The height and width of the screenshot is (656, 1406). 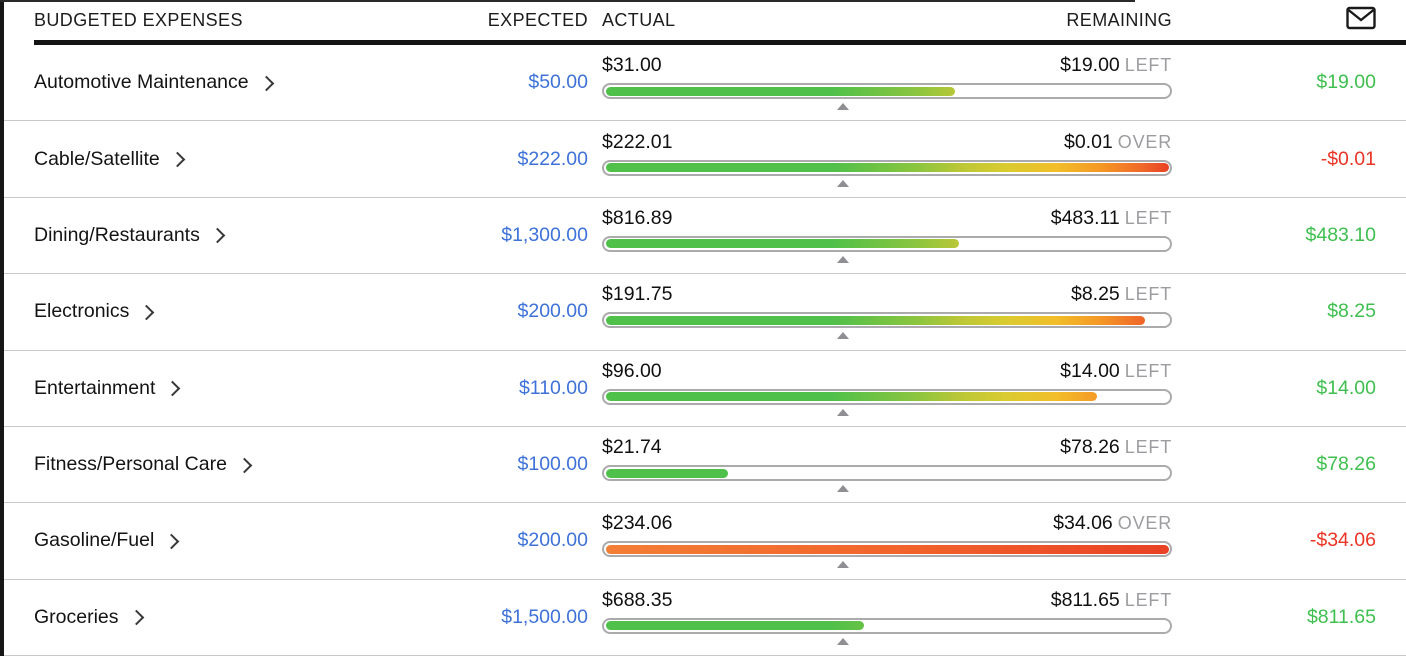 I want to click on category-link: Dining/Restaurants, so click(x=130, y=235).